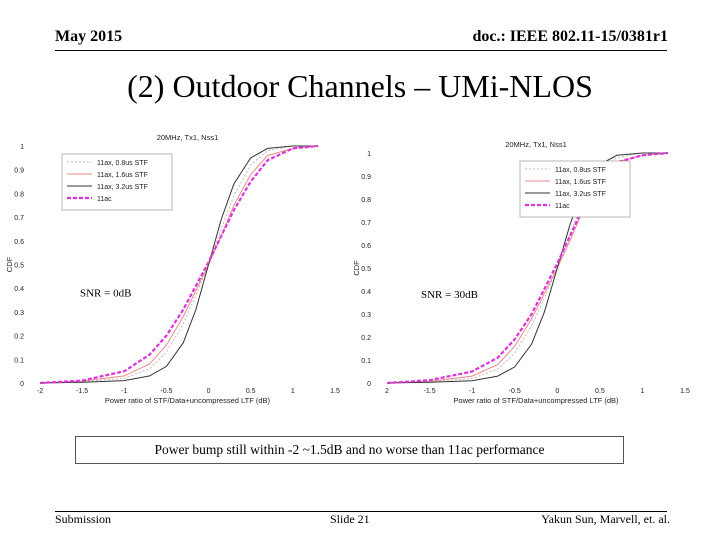  Describe the element at coordinates (605, 519) in the screenshot. I see `footer-authors: Yakun Sun, Marvell, et. al.` at that location.